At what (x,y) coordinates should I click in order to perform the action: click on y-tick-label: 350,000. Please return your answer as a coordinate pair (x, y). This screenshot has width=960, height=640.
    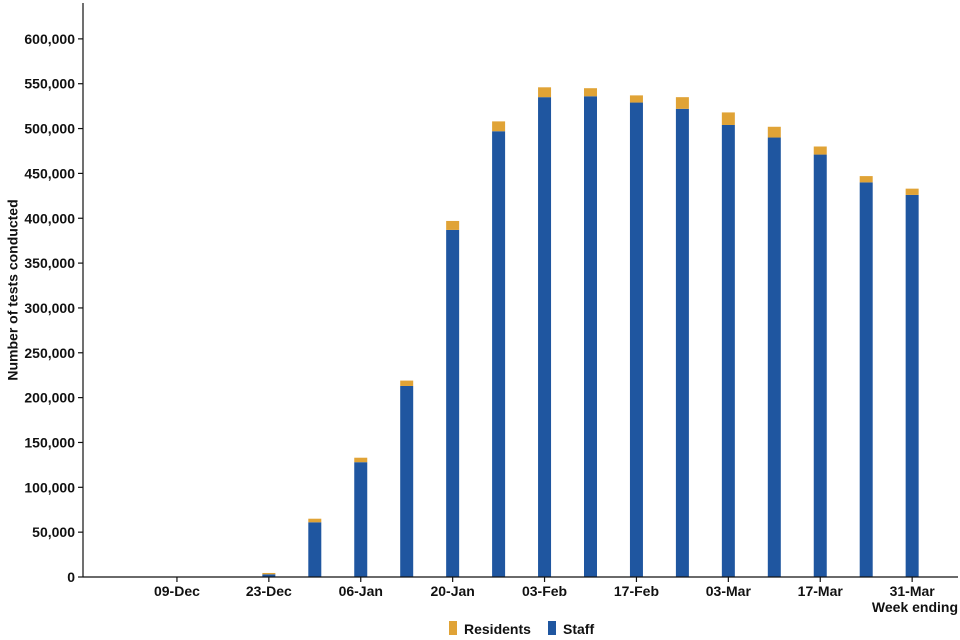
    Looking at the image, I should click on (49, 263).